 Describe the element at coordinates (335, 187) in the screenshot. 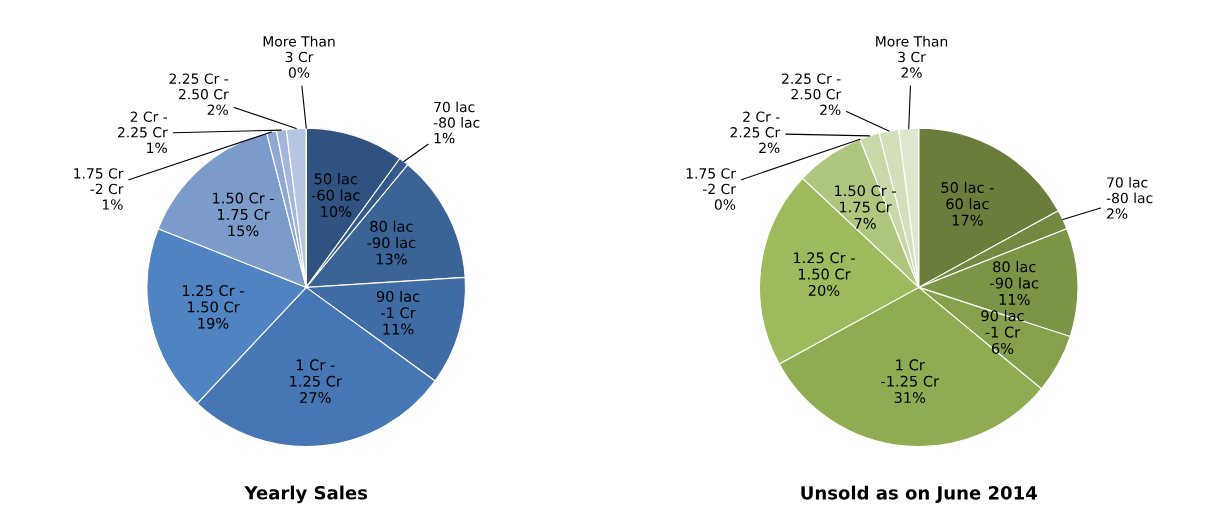

I see `slice-label: 50 lac -60 lac` at that location.